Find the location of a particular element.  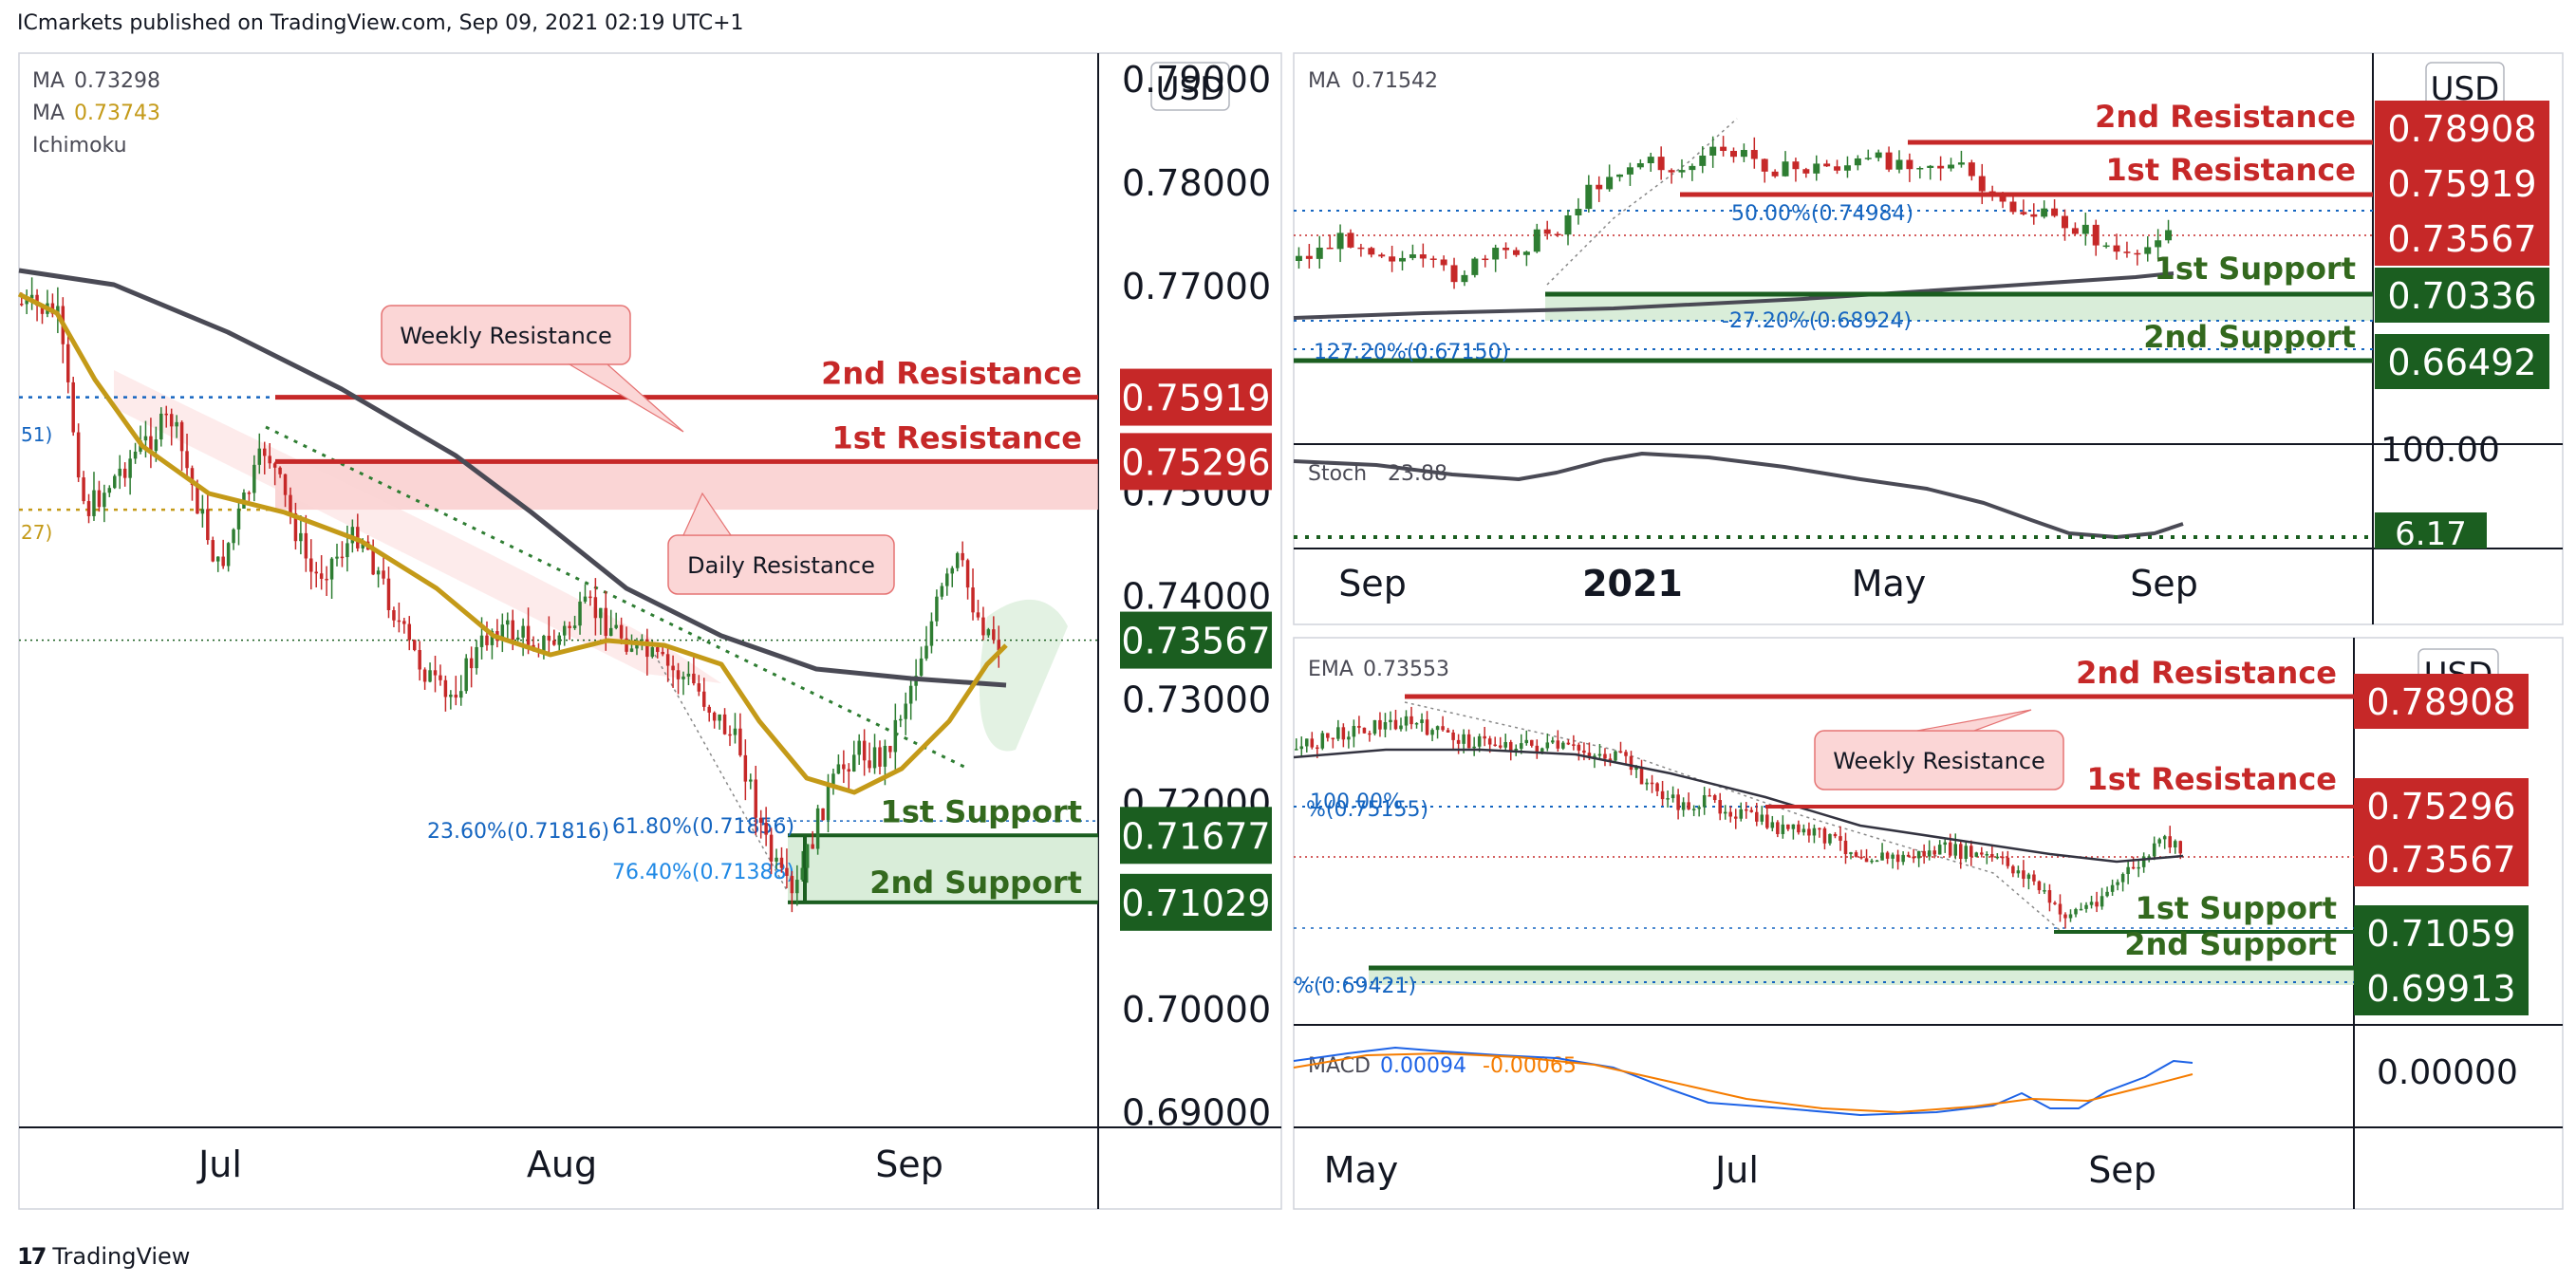

left-fib-label-2: 61.80%(0.71856) is located at coordinates (703, 827).